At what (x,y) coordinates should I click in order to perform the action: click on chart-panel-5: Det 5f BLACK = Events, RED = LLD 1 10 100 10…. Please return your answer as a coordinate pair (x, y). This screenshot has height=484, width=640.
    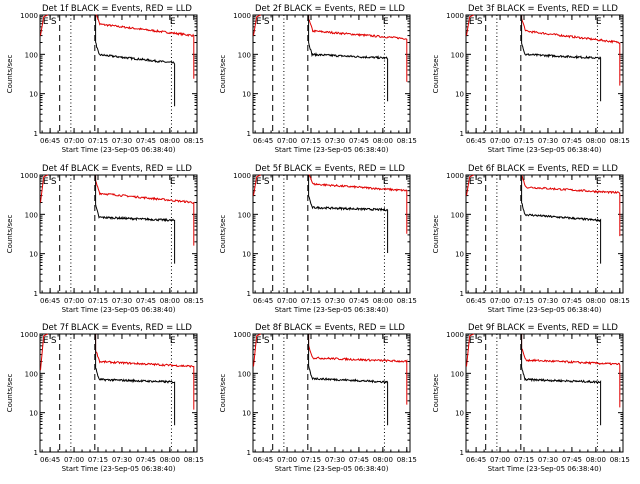
    Looking at the image, I should click on (318, 239).